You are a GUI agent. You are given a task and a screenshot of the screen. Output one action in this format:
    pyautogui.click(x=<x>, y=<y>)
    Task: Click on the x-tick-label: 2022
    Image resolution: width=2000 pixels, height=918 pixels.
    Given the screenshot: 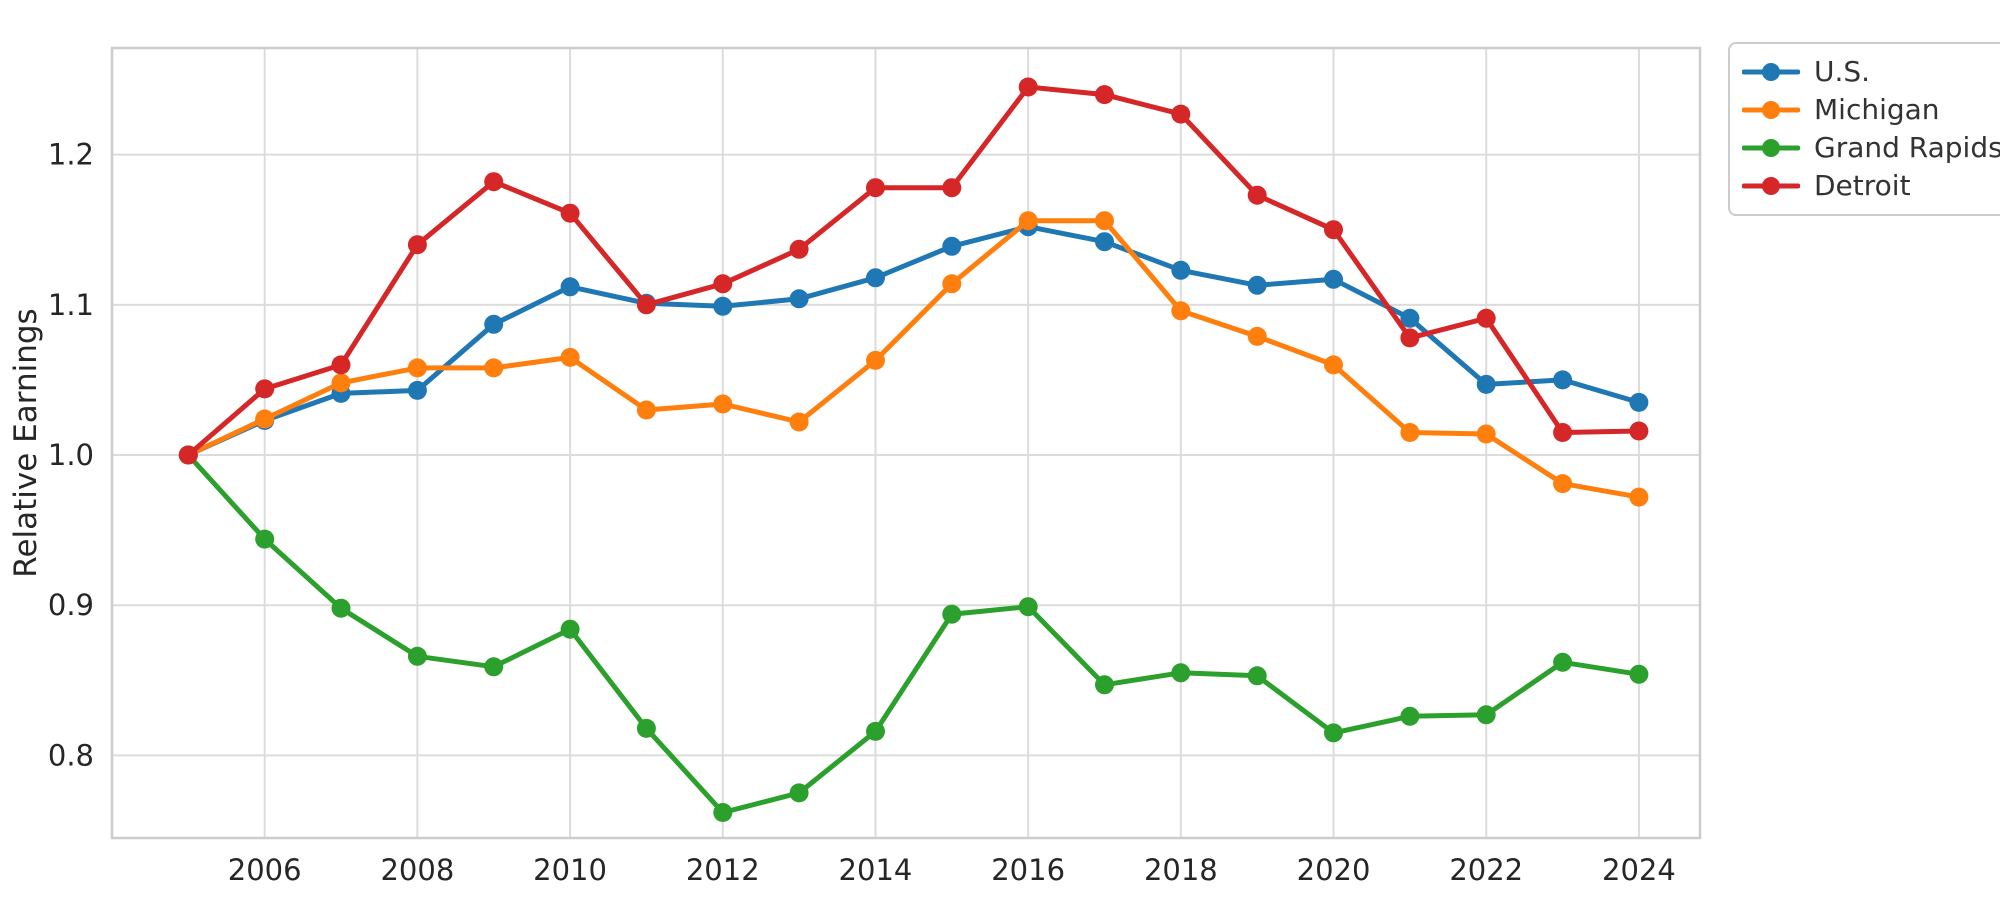 What is the action you would take?
    pyautogui.click(x=1486, y=870)
    